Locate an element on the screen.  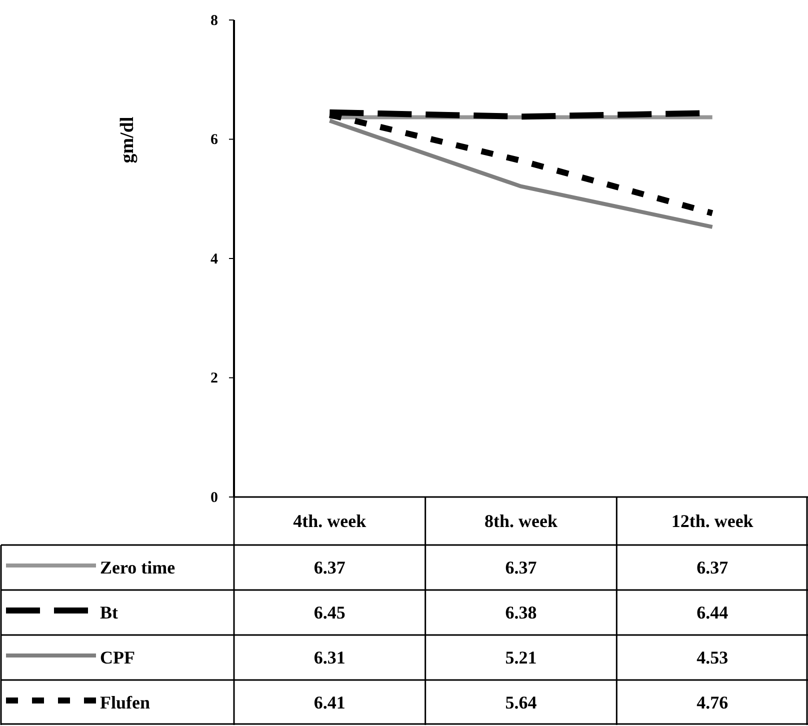
data-label: 6.31 is located at coordinates (330, 658).